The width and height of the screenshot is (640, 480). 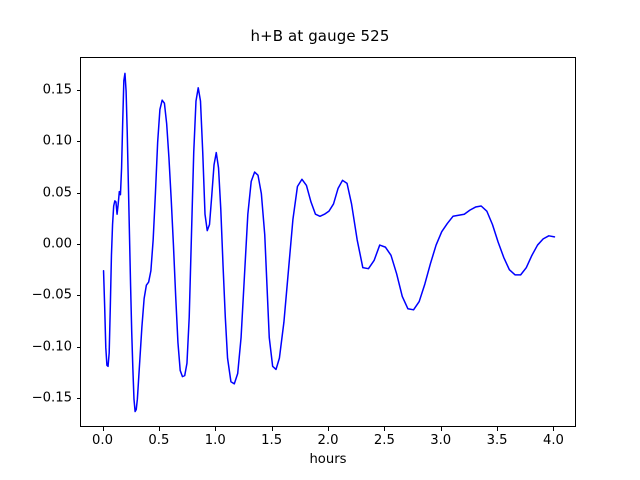 I want to click on x-axis-tick-label: 1.5, so click(x=272, y=440).